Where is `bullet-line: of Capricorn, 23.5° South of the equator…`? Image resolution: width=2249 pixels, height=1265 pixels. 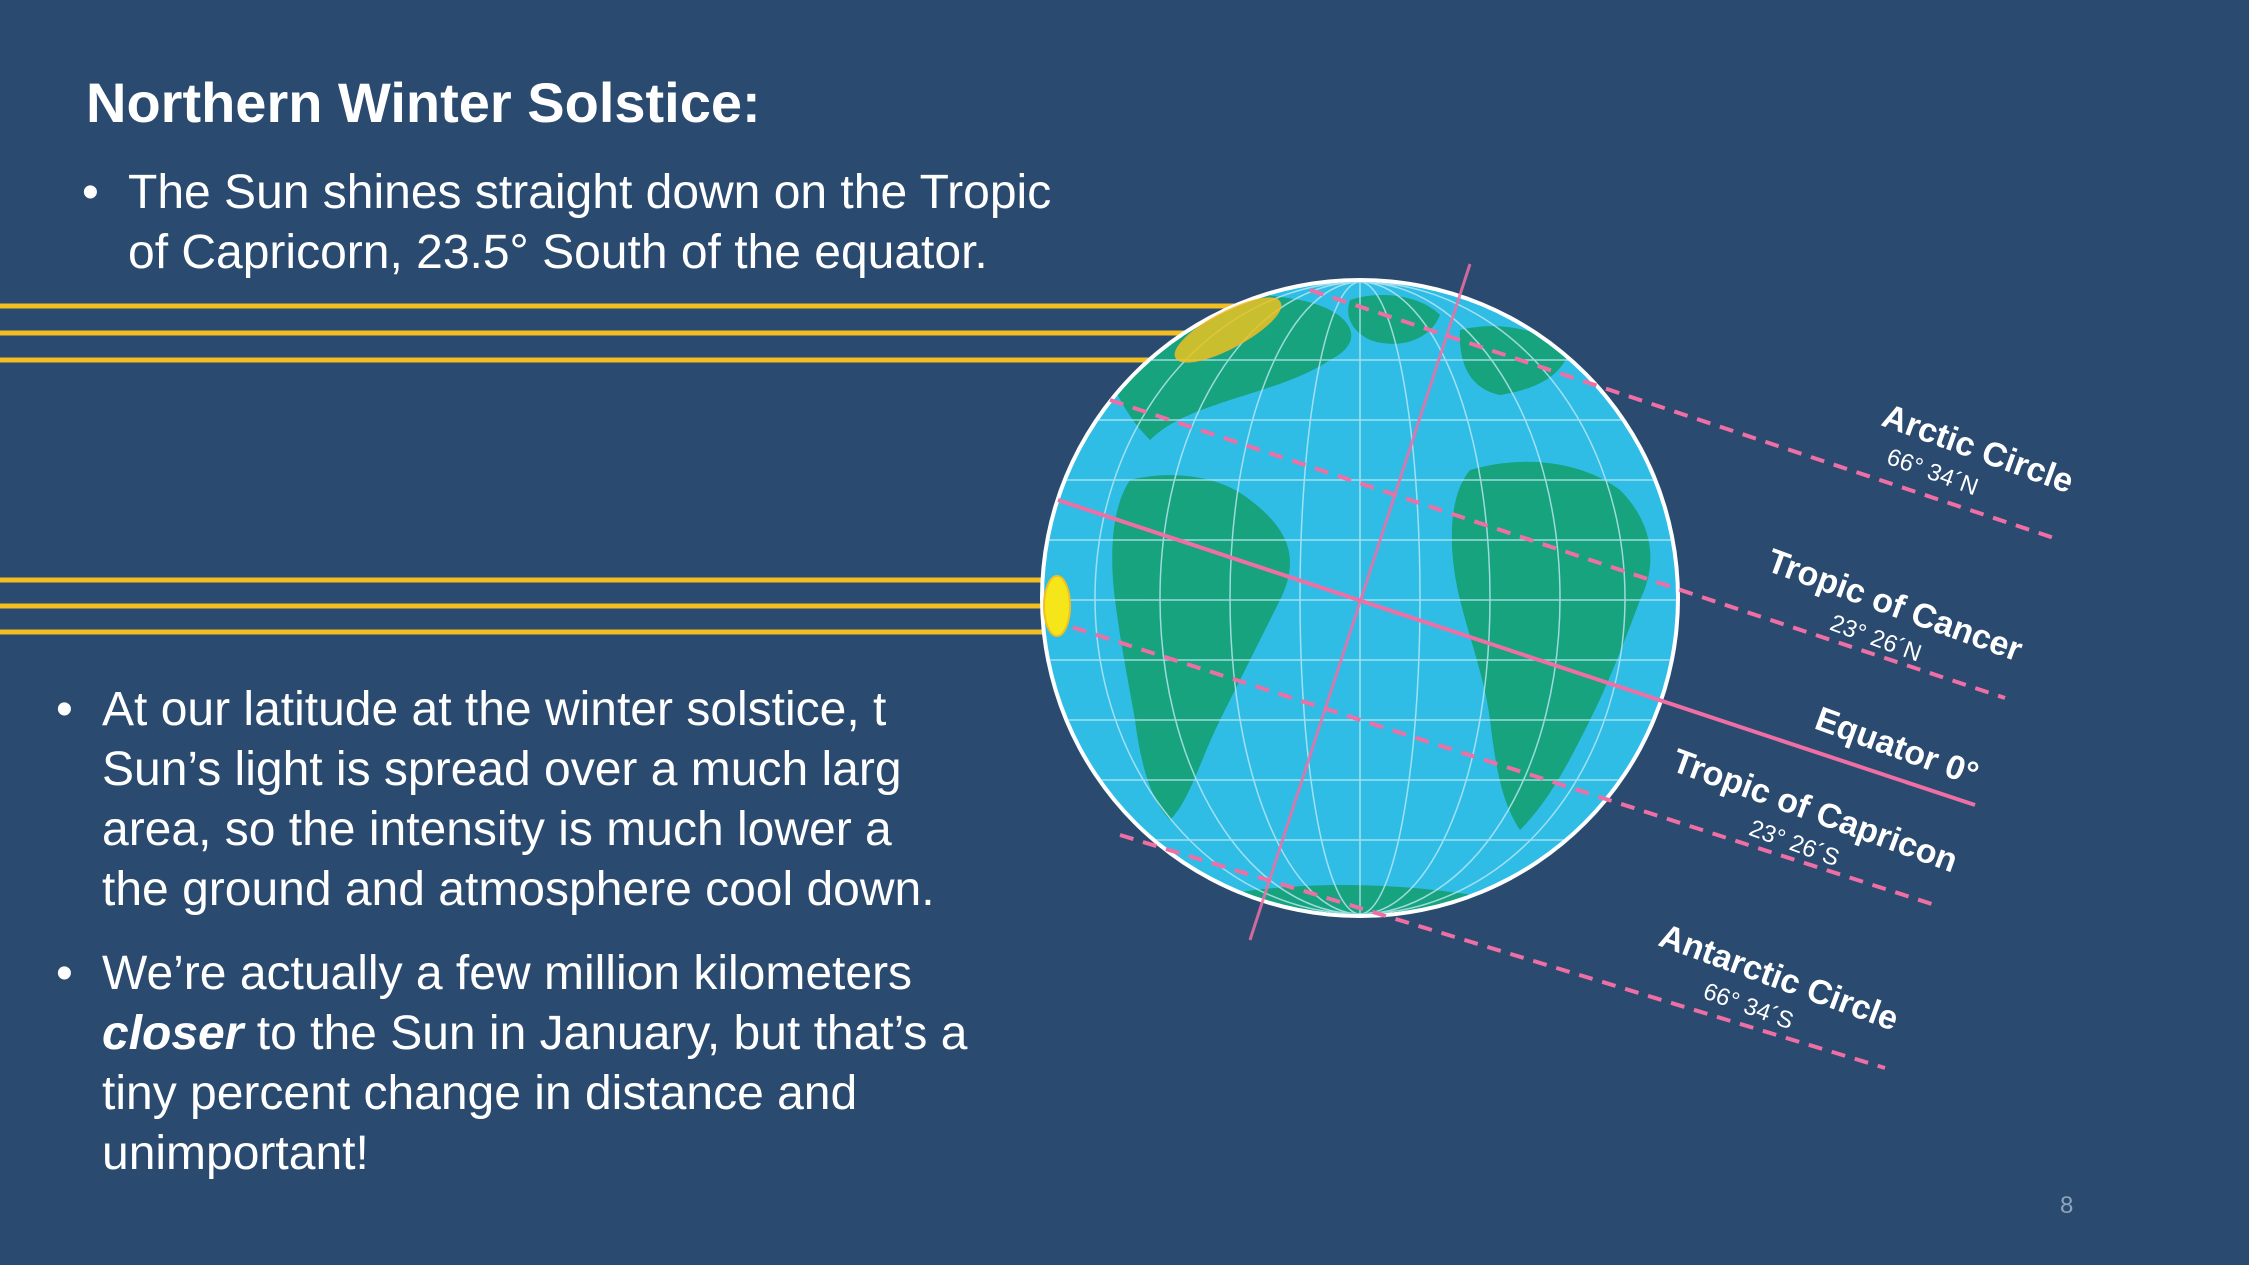 bullet-line: of Capricorn, 23.5° South of the equator… is located at coordinates (558, 252).